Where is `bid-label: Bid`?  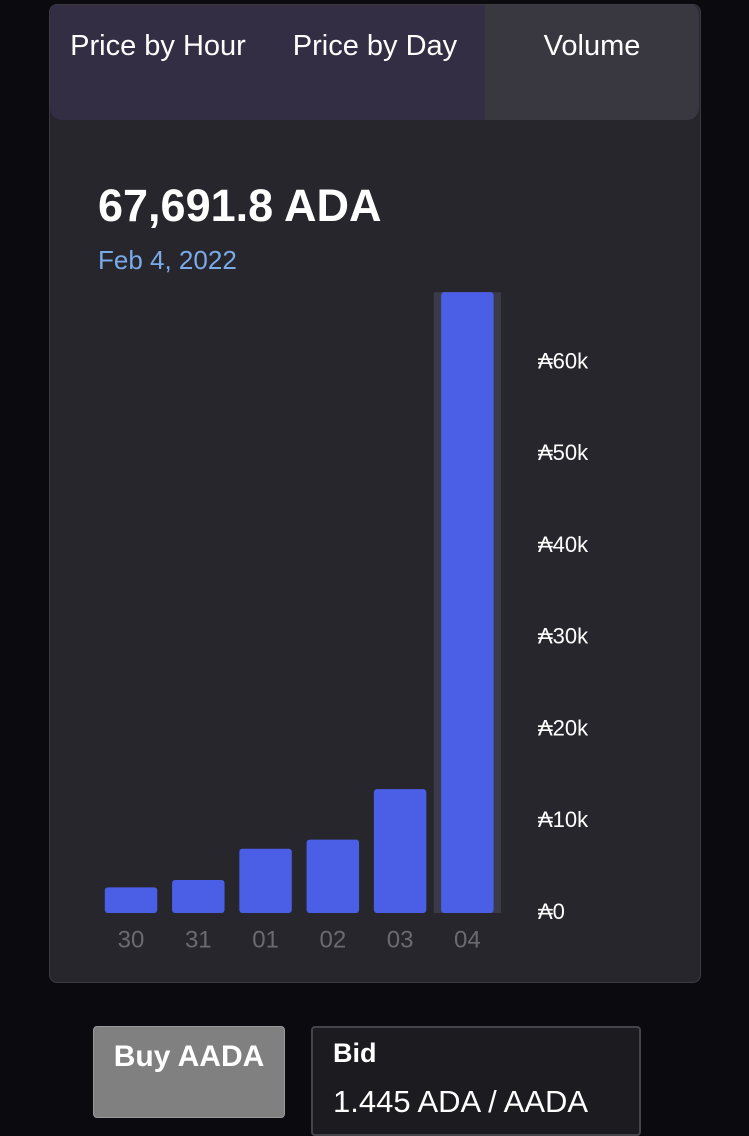 bid-label: Bid is located at coordinates (355, 1053).